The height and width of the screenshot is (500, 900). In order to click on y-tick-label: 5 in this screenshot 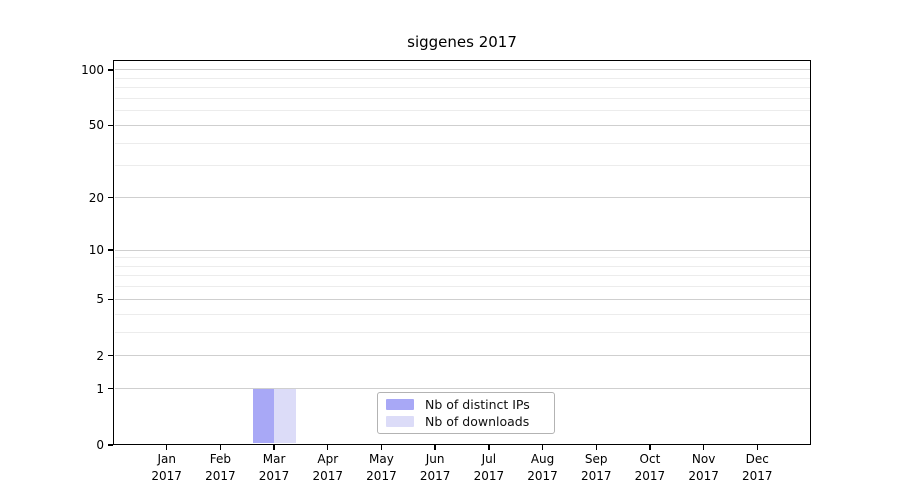, I will do `click(100, 299)`.